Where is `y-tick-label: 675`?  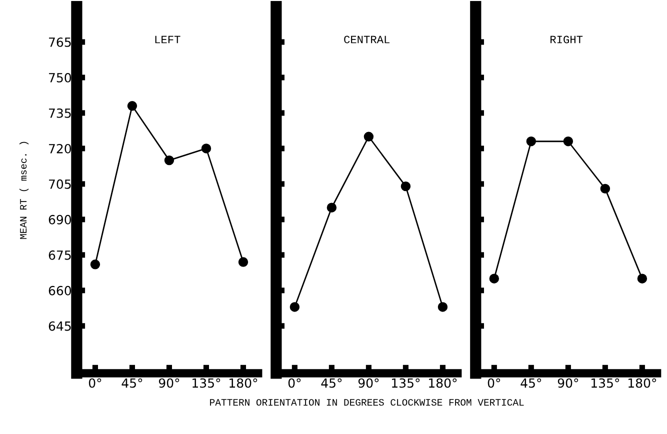 y-tick-label: 675 is located at coordinates (59, 255).